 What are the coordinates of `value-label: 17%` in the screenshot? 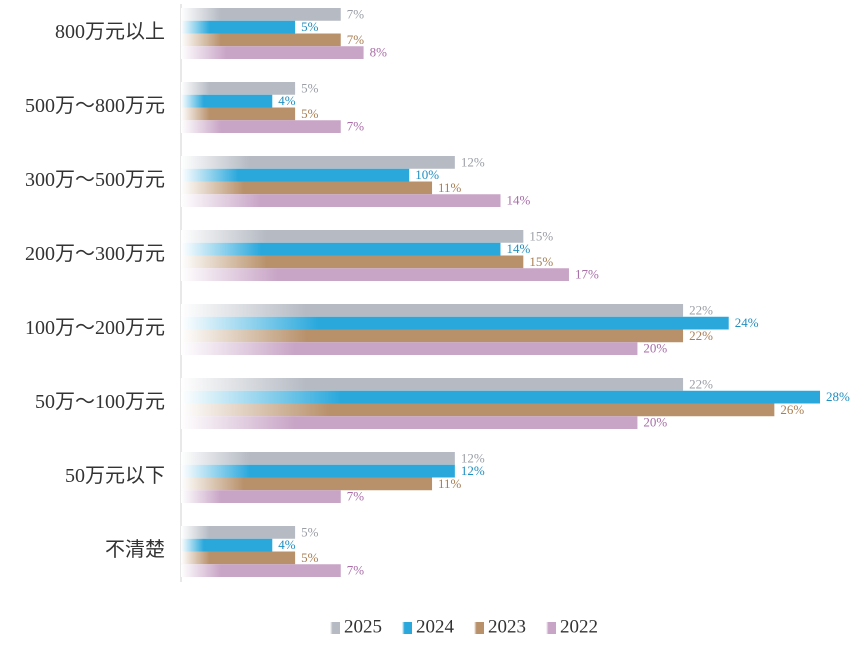 It's located at (587, 274).